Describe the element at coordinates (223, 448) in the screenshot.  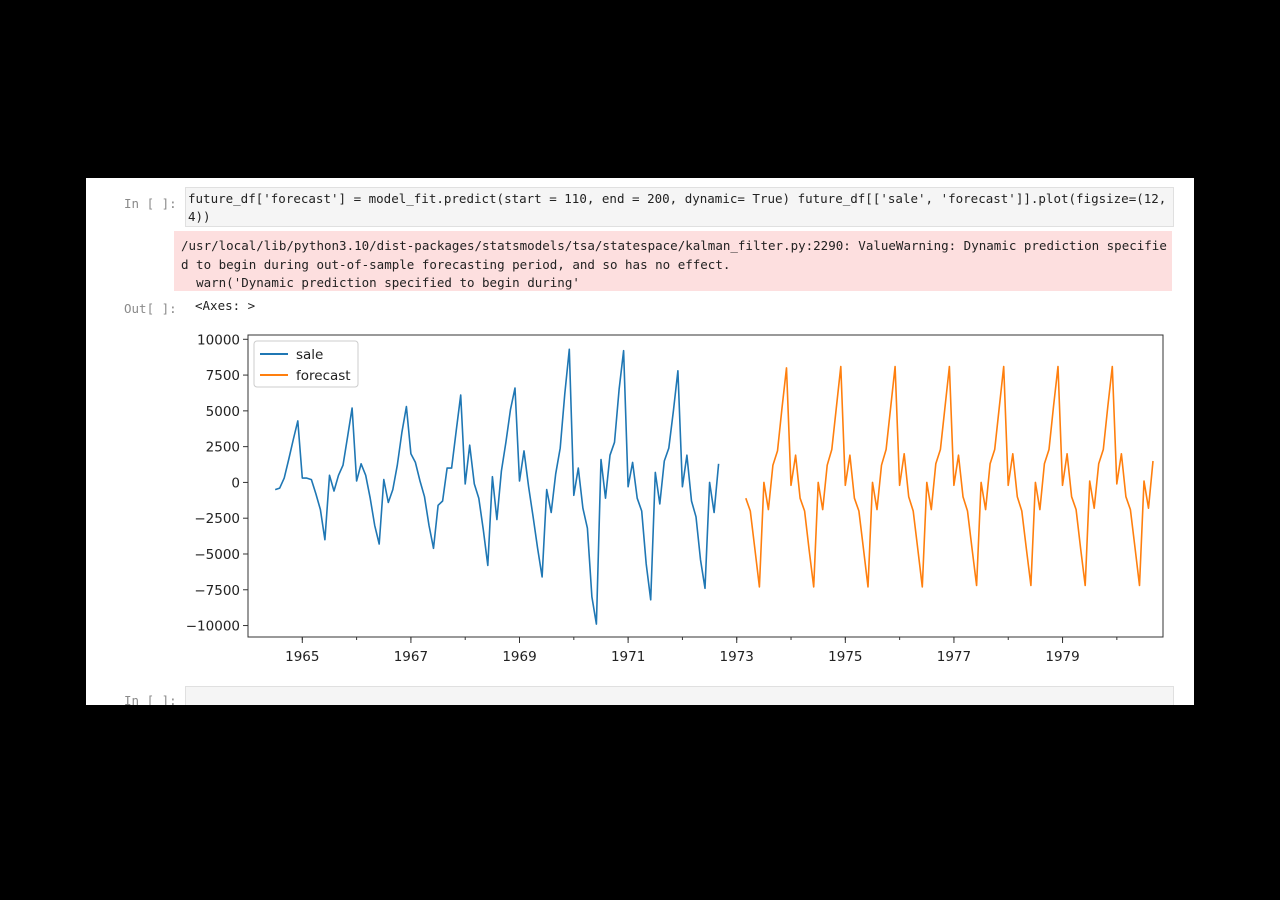
I see `y-tick-label: 2500` at that location.